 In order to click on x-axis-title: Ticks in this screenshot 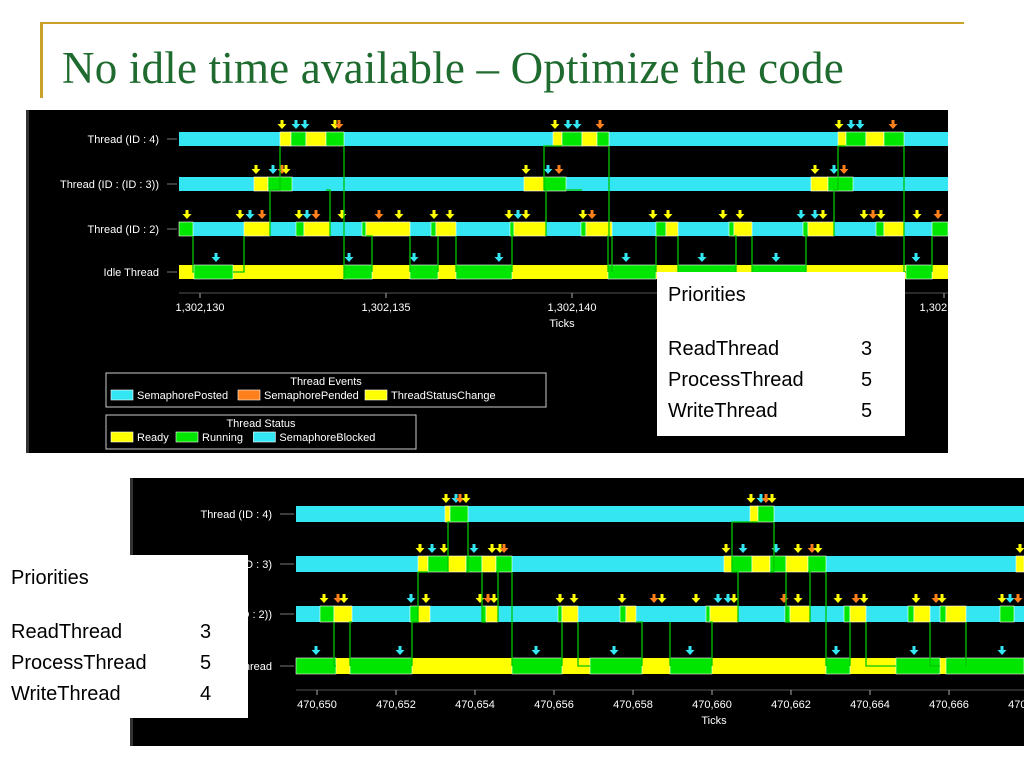, I will do `click(562, 324)`.